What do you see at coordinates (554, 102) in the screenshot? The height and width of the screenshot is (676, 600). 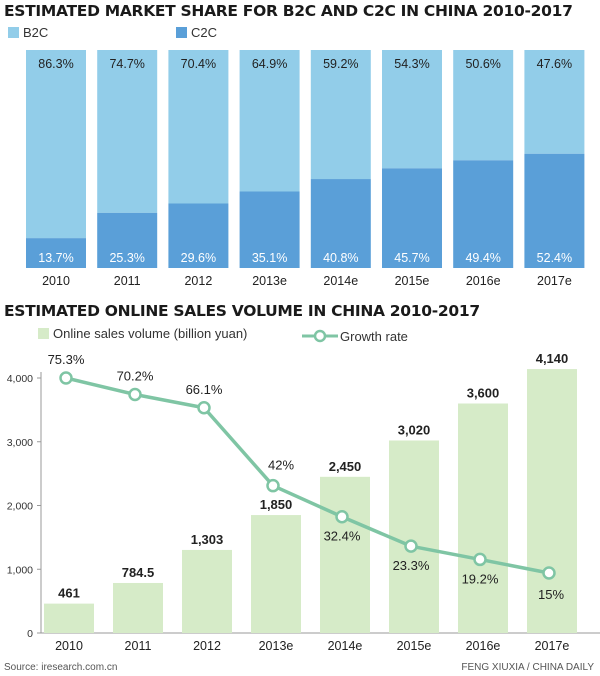 I see `b2c-bar-2017e` at bounding box center [554, 102].